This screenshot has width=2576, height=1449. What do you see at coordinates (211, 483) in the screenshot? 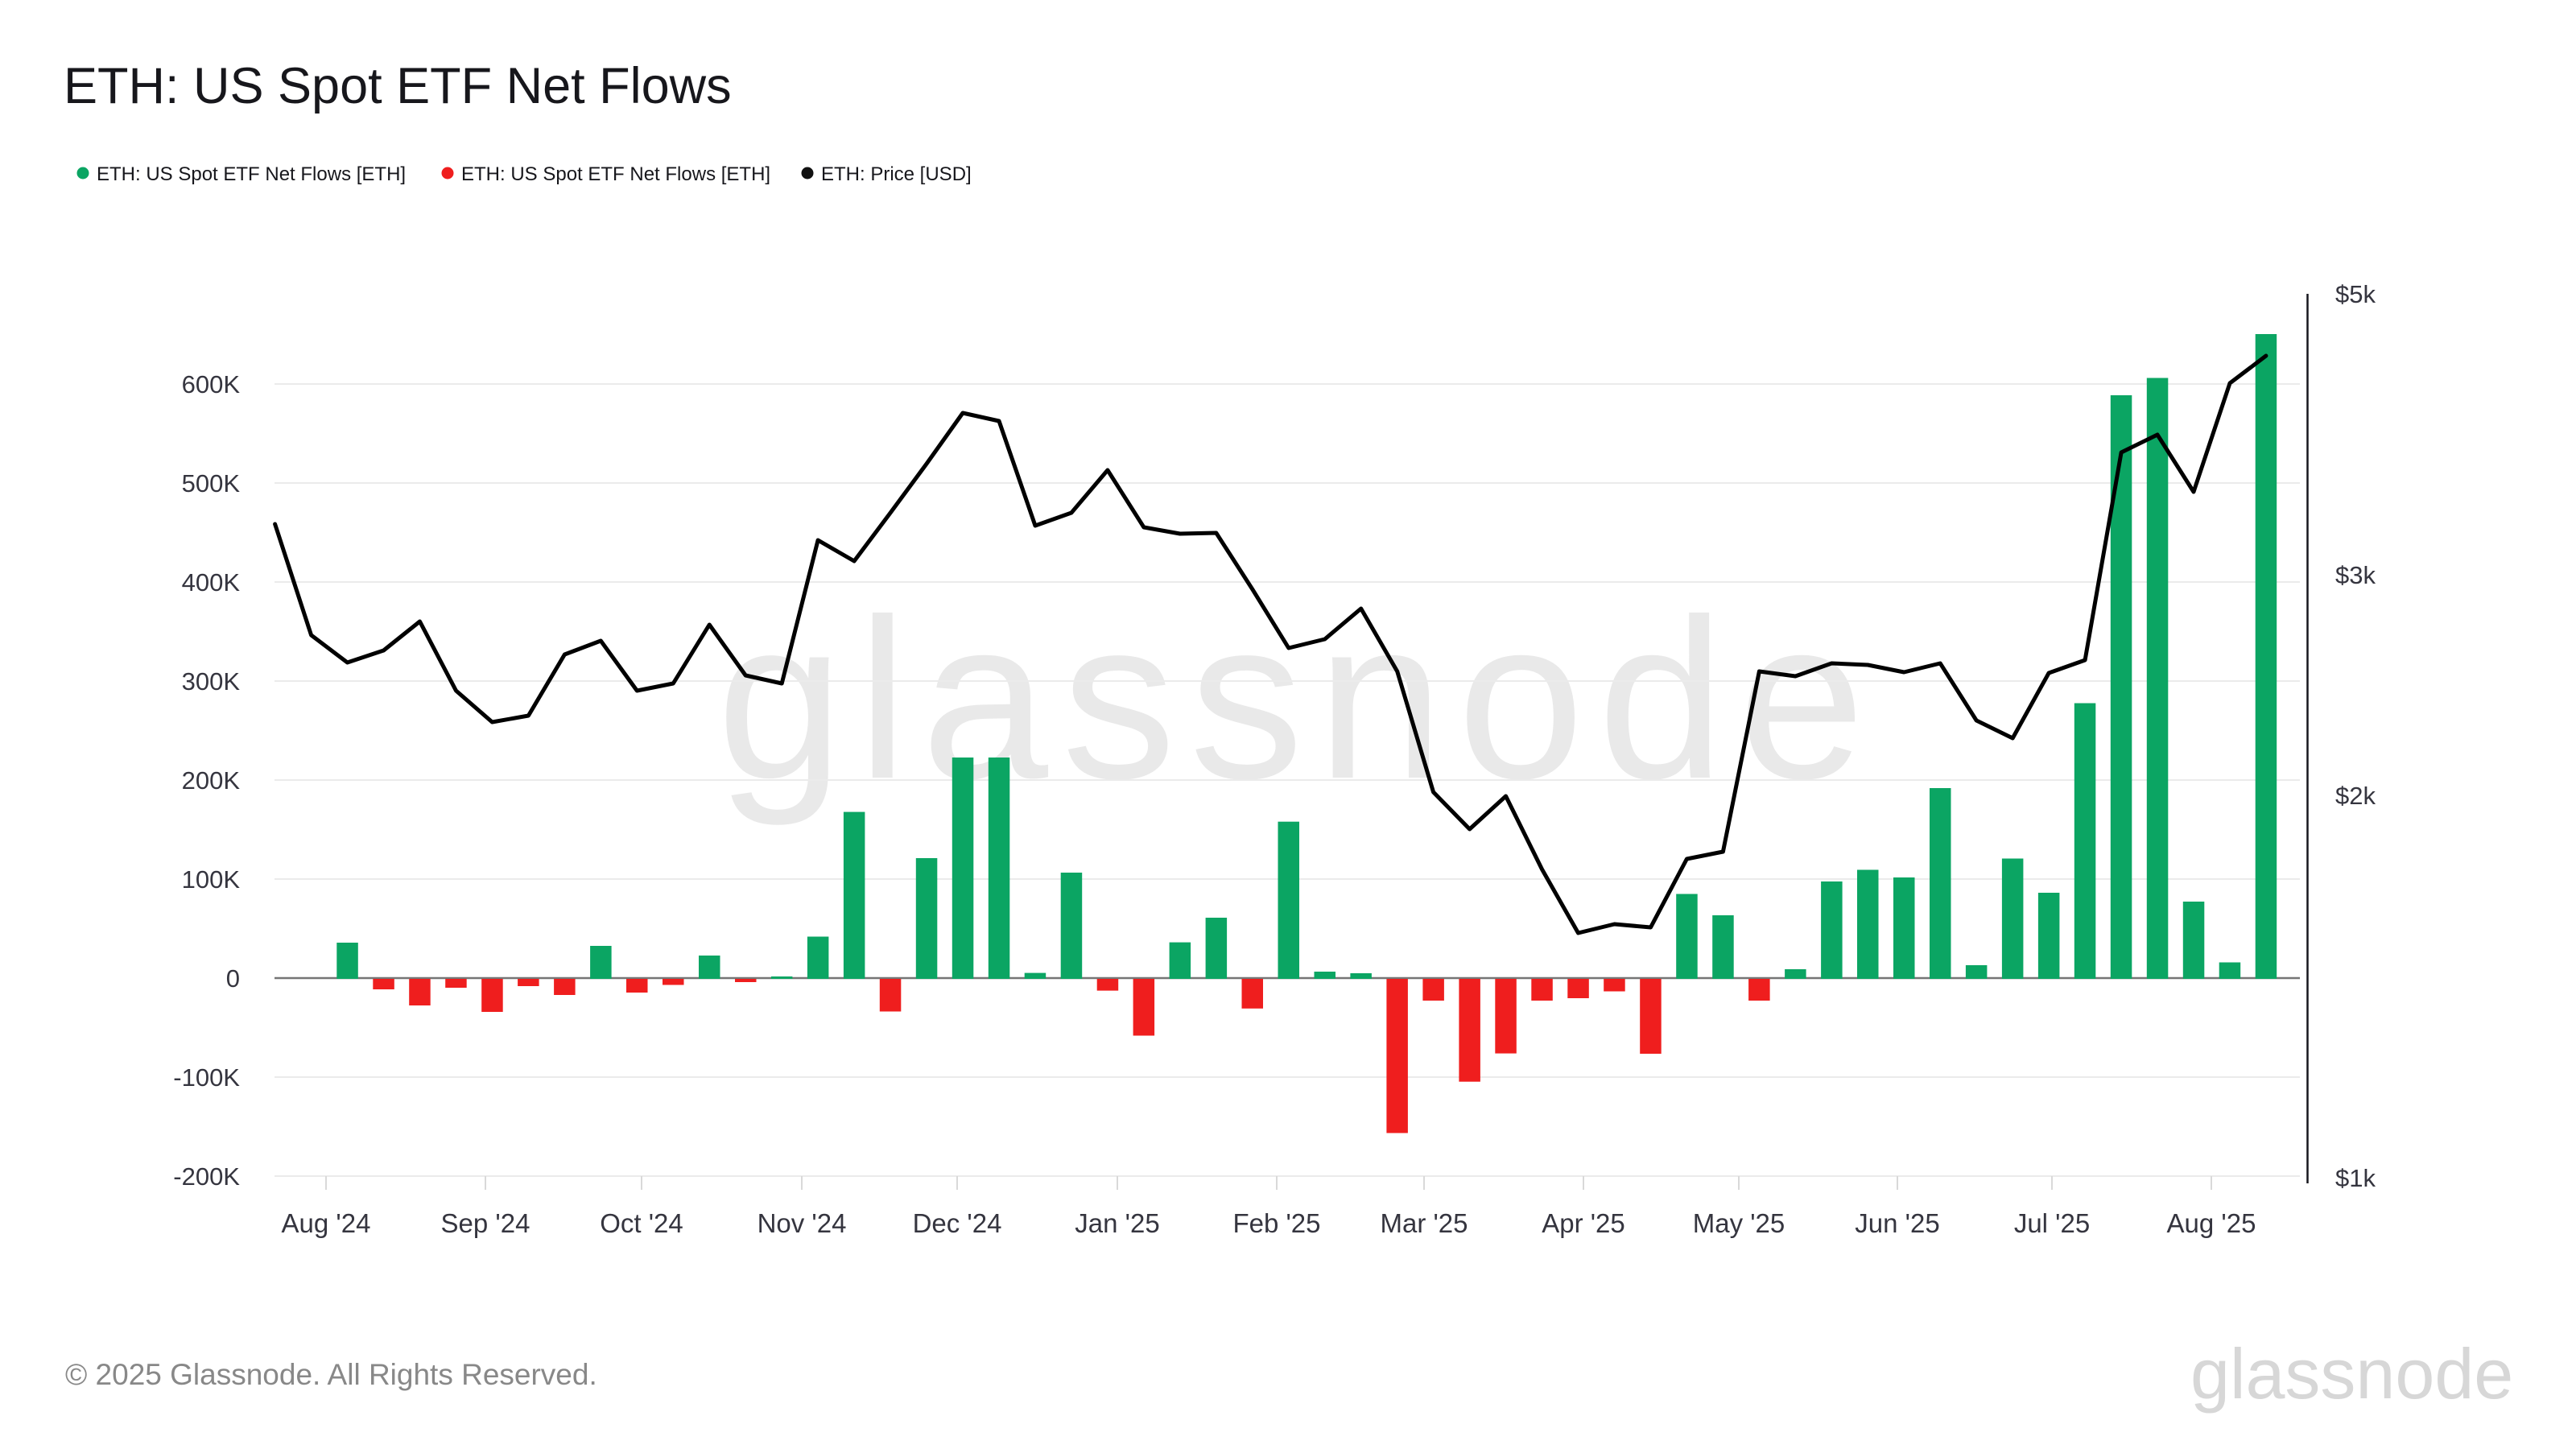
I see `svg-text: 500K` at bounding box center [211, 483].